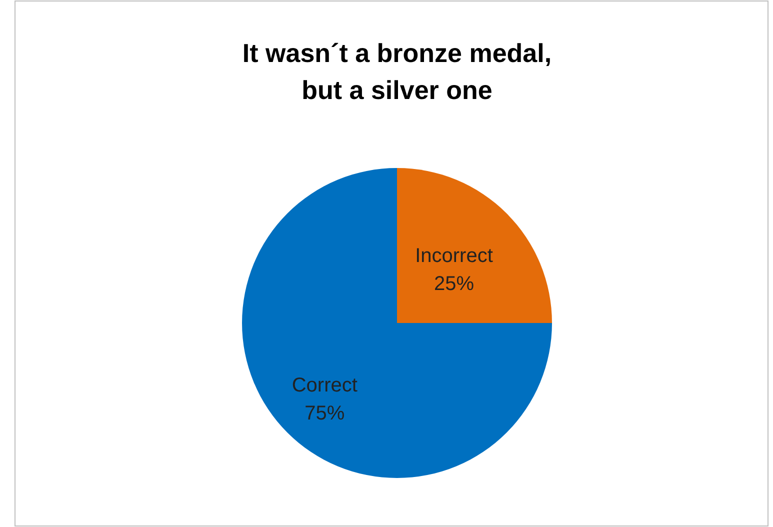 The height and width of the screenshot is (527, 773). Describe the element at coordinates (454, 256) in the screenshot. I see `slice-label: Incorrect` at that location.